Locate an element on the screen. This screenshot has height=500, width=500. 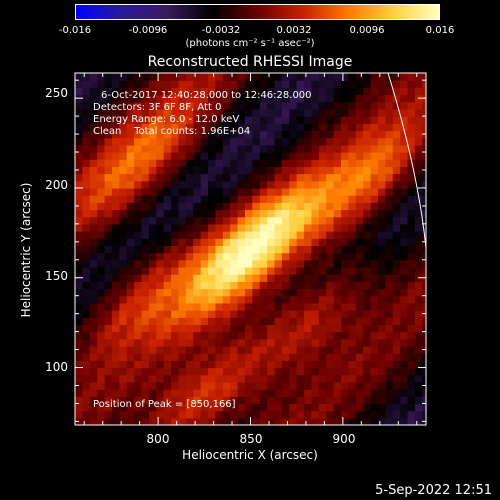
x-axis-label: Heliocentric X (arcsec) is located at coordinates (250, 455).